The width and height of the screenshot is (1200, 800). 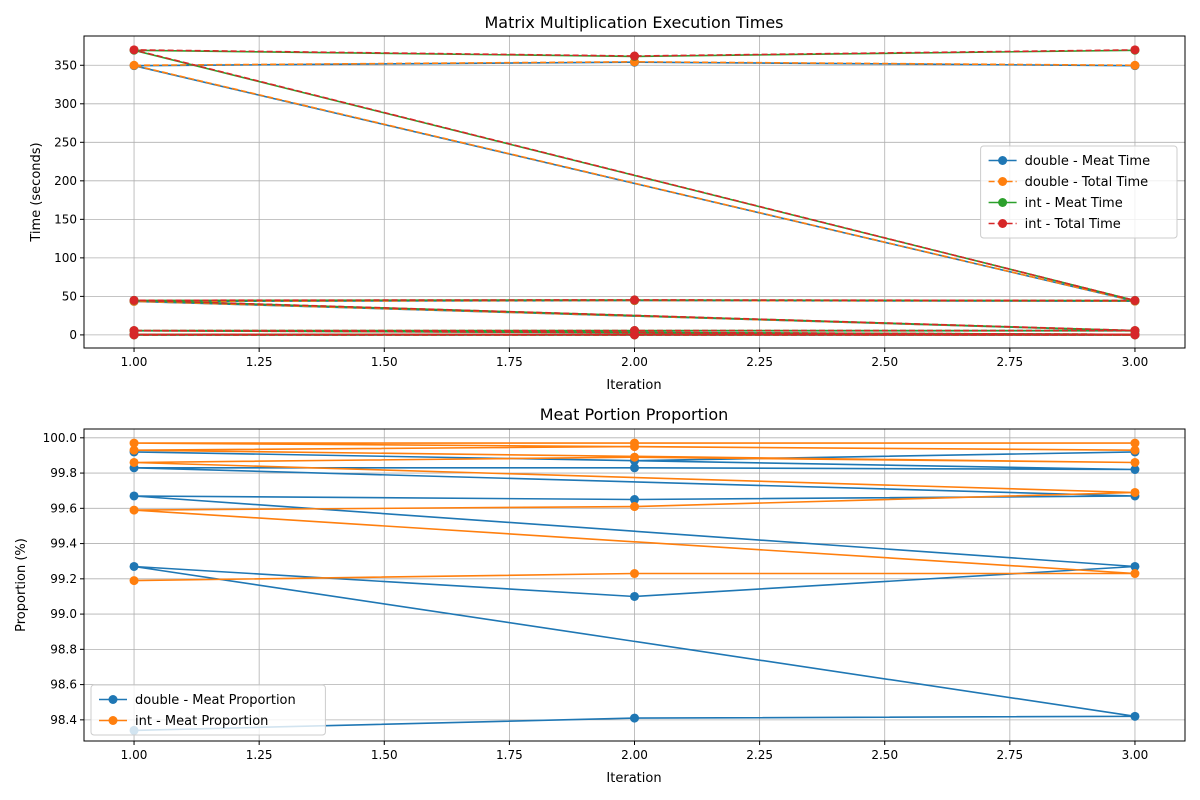 I want to click on legend-item: double - Meat Time, so click(x=1069, y=161).